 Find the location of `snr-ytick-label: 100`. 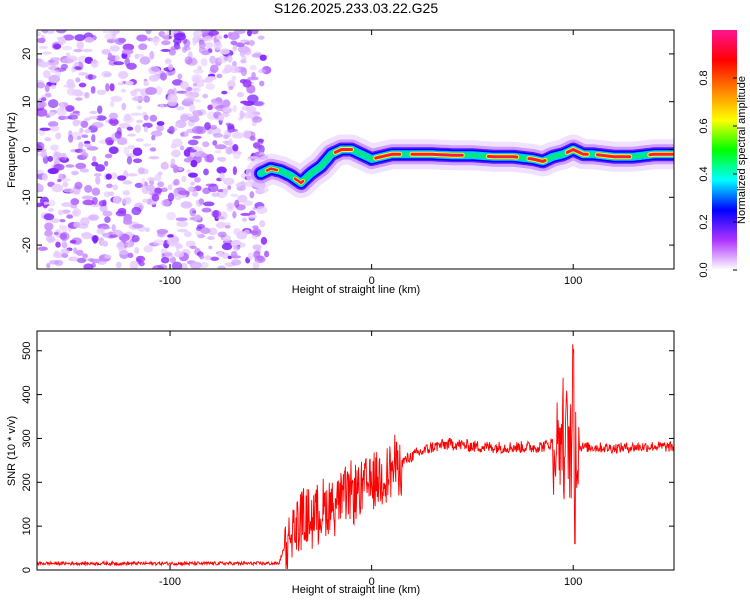

snr-ytick-label: 100 is located at coordinates (27, 526).